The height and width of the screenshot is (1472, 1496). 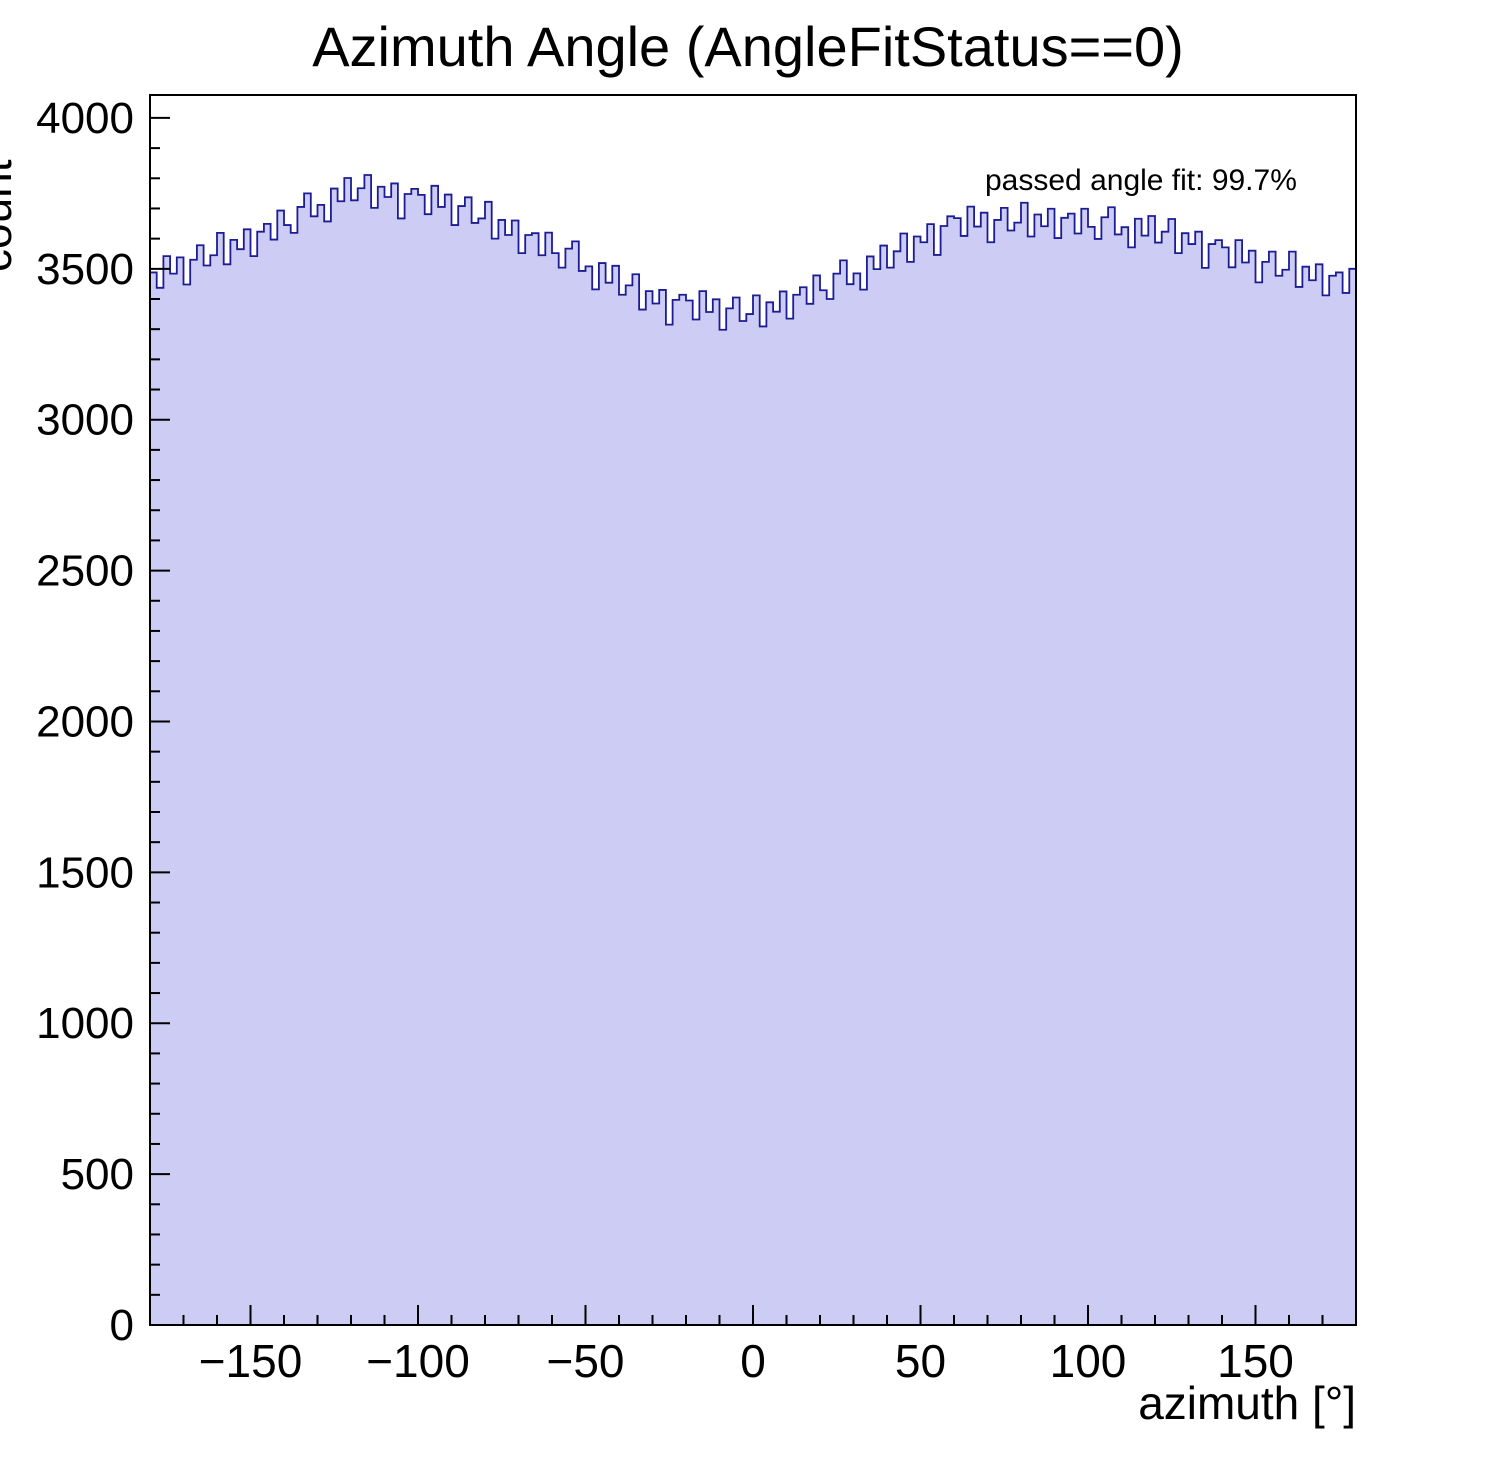 I want to click on tick-label: 1500, so click(x=85, y=872).